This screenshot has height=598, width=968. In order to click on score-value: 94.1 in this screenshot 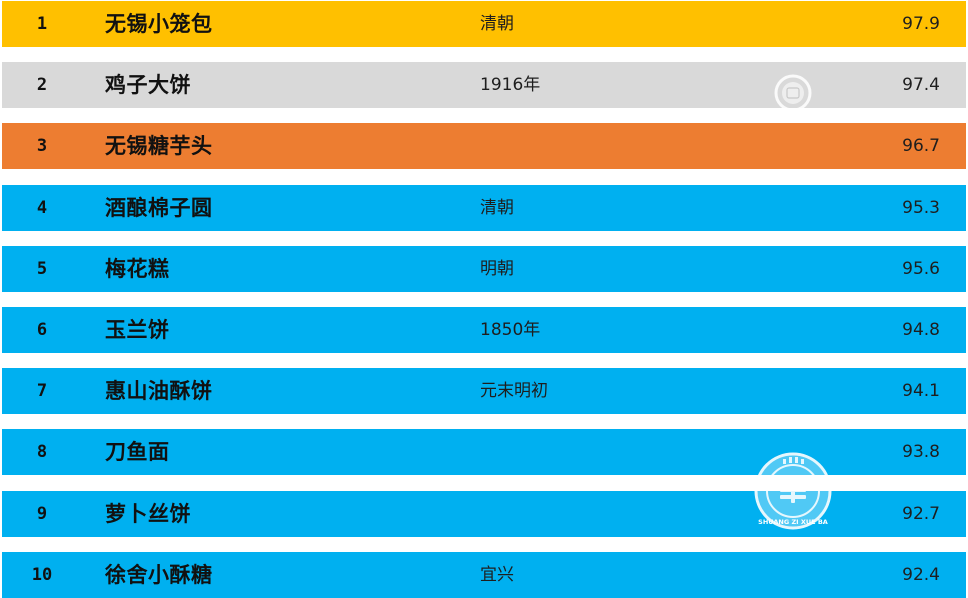, I will do `click(921, 391)`.